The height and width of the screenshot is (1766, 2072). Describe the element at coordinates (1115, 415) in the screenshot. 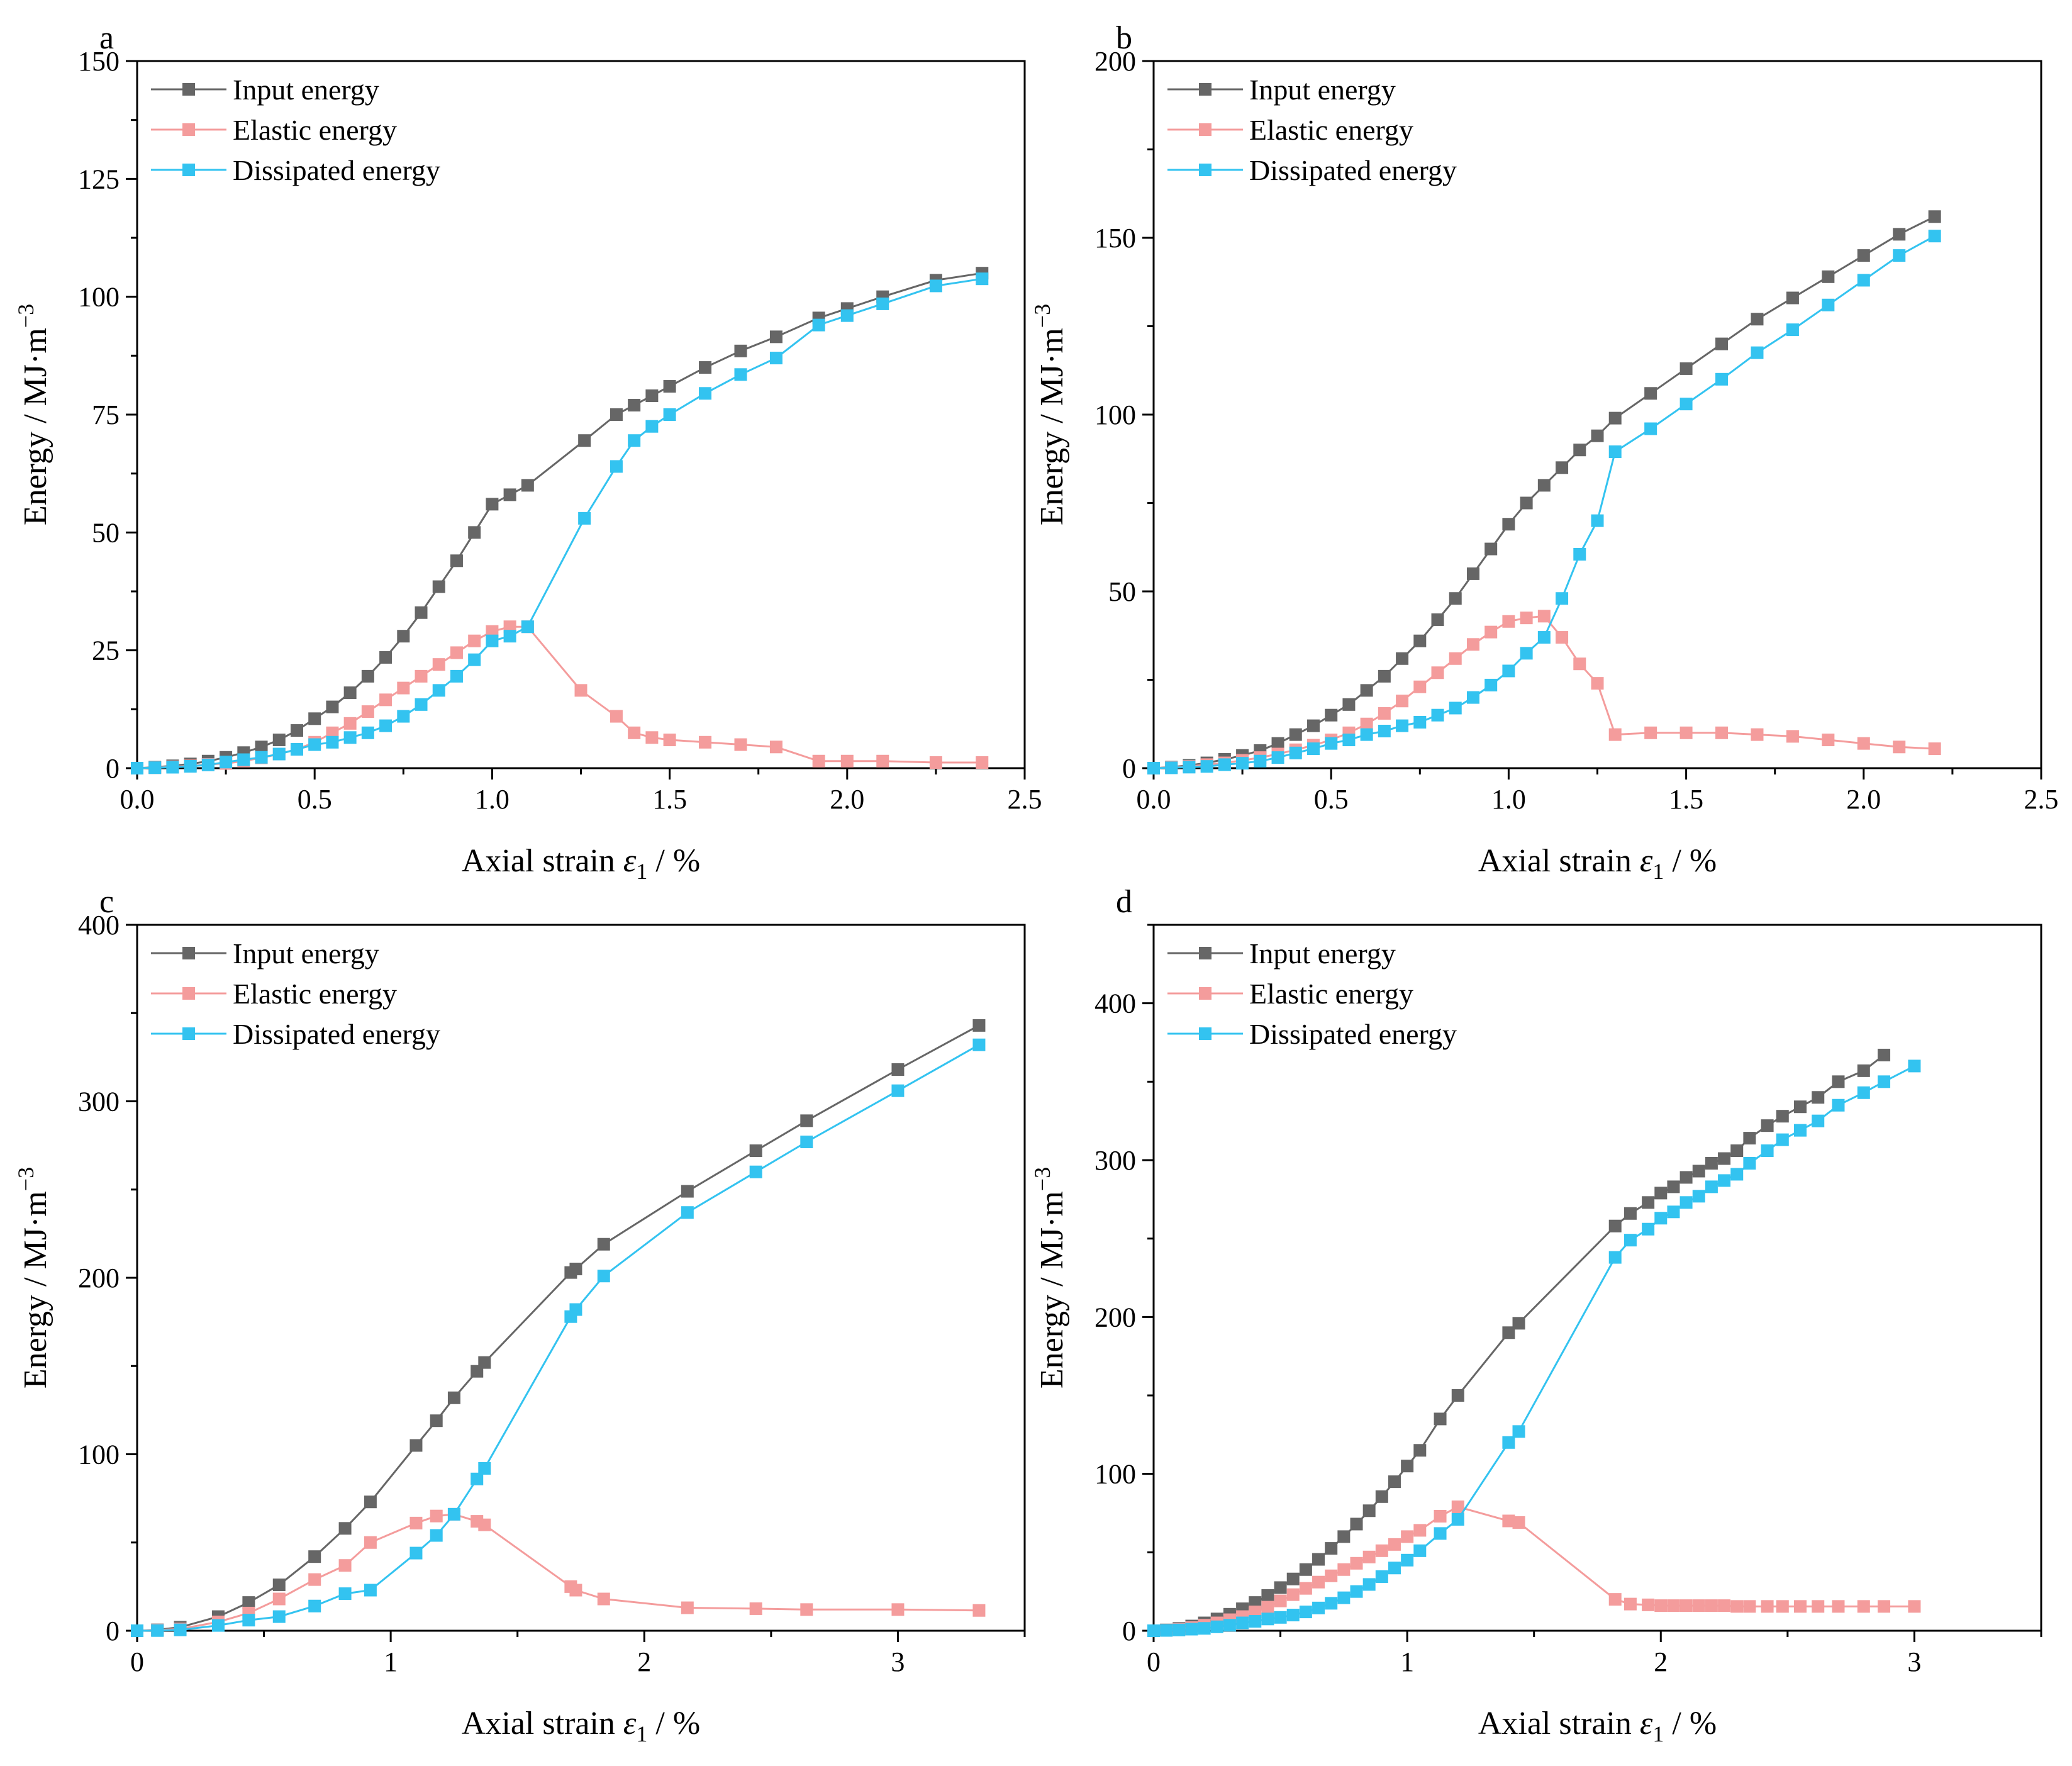

I see `y-tick-label: 100` at that location.